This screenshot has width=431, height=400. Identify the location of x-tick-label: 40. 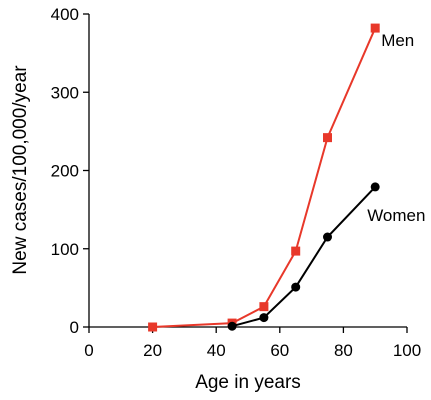
(216, 350).